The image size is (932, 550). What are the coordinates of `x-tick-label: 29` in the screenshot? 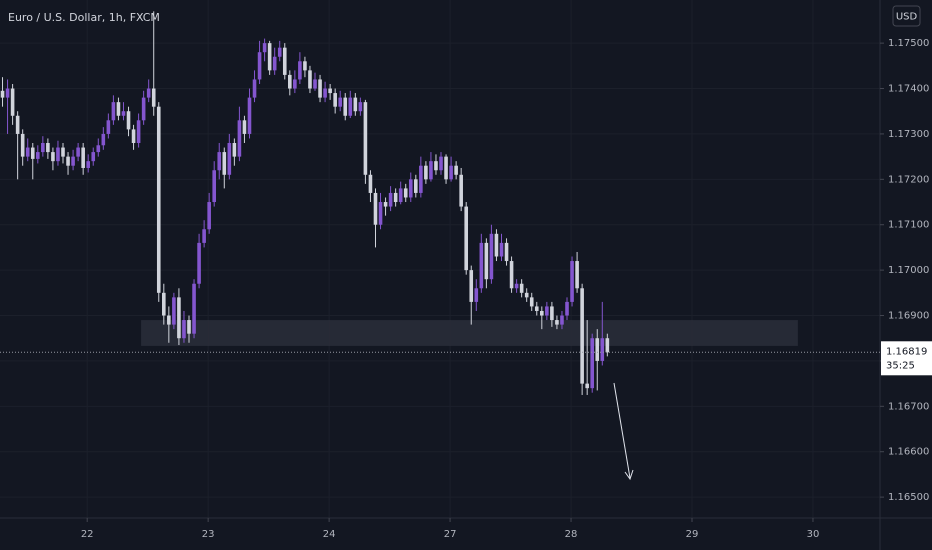 It's located at (692, 534).